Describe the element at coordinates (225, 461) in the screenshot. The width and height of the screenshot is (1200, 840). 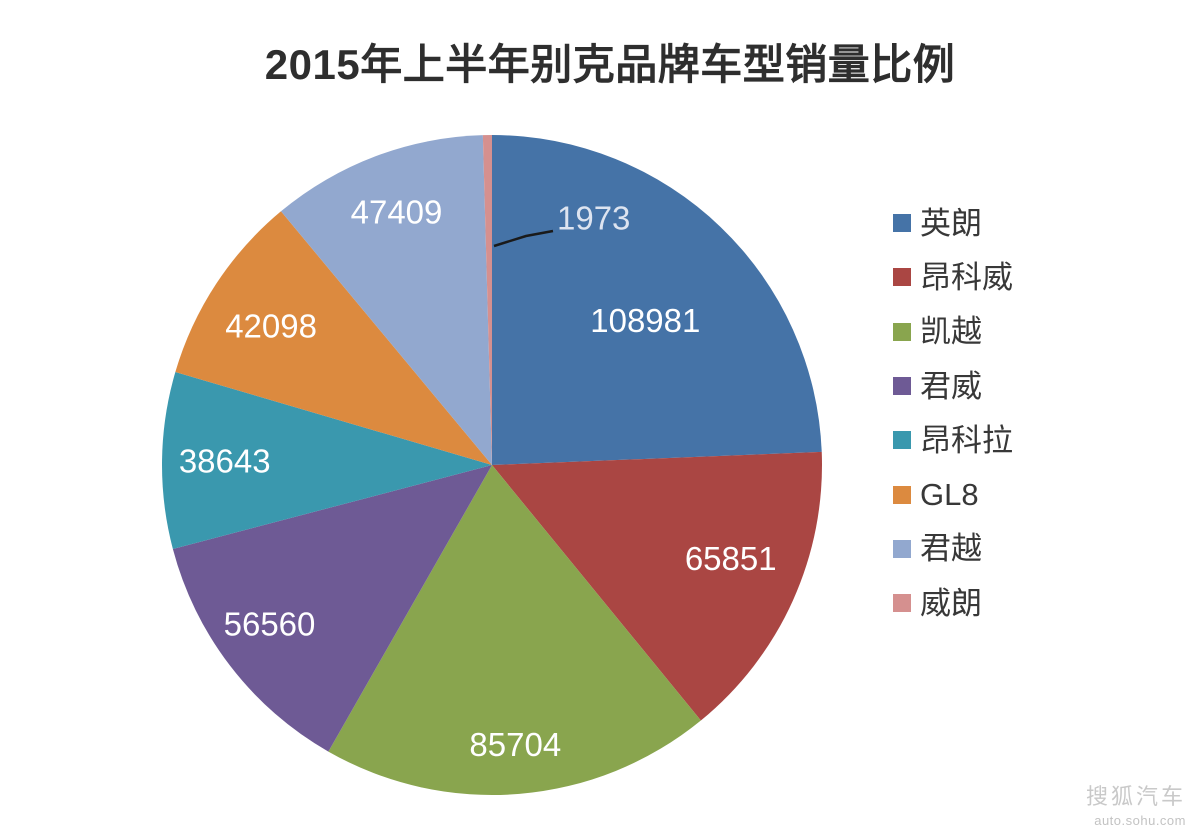
I see `slice-label-4: 38643` at that location.